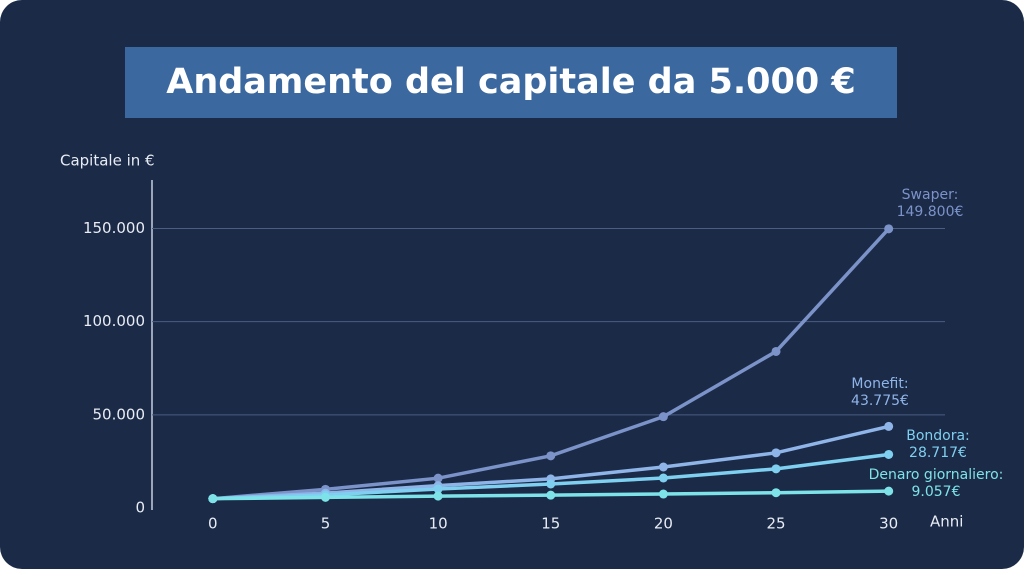 The image size is (1024, 569). What do you see at coordinates (663, 524) in the screenshot?
I see `x-tick-label: 20` at bounding box center [663, 524].